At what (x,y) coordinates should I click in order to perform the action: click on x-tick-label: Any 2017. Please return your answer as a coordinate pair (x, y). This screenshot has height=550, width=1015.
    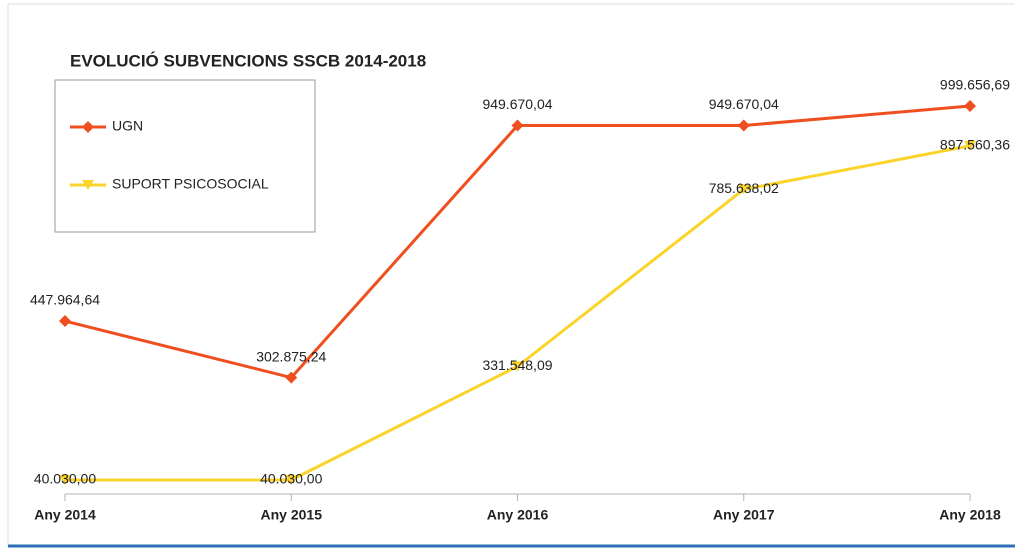
    Looking at the image, I should click on (744, 515).